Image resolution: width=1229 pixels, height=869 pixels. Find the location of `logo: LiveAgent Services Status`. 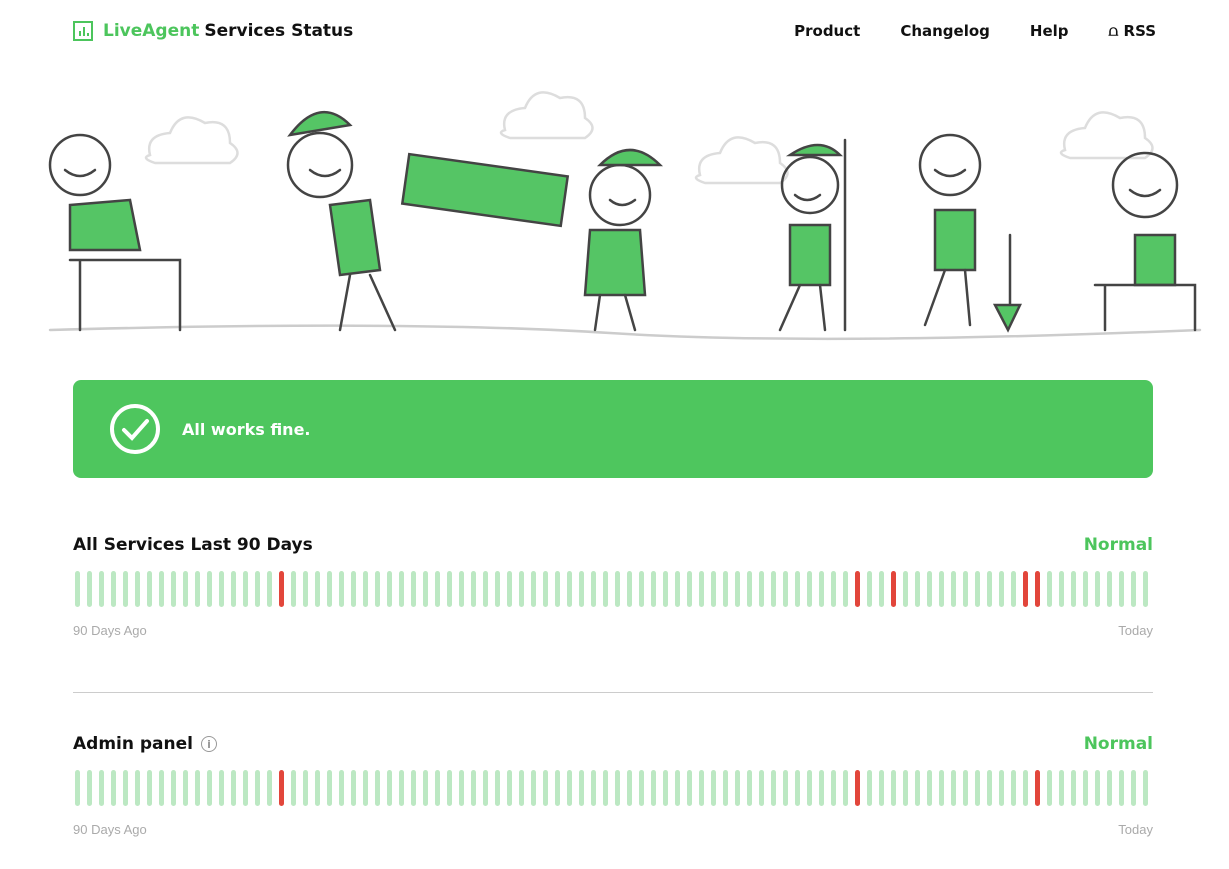

logo: LiveAgent Services Status is located at coordinates (213, 31).